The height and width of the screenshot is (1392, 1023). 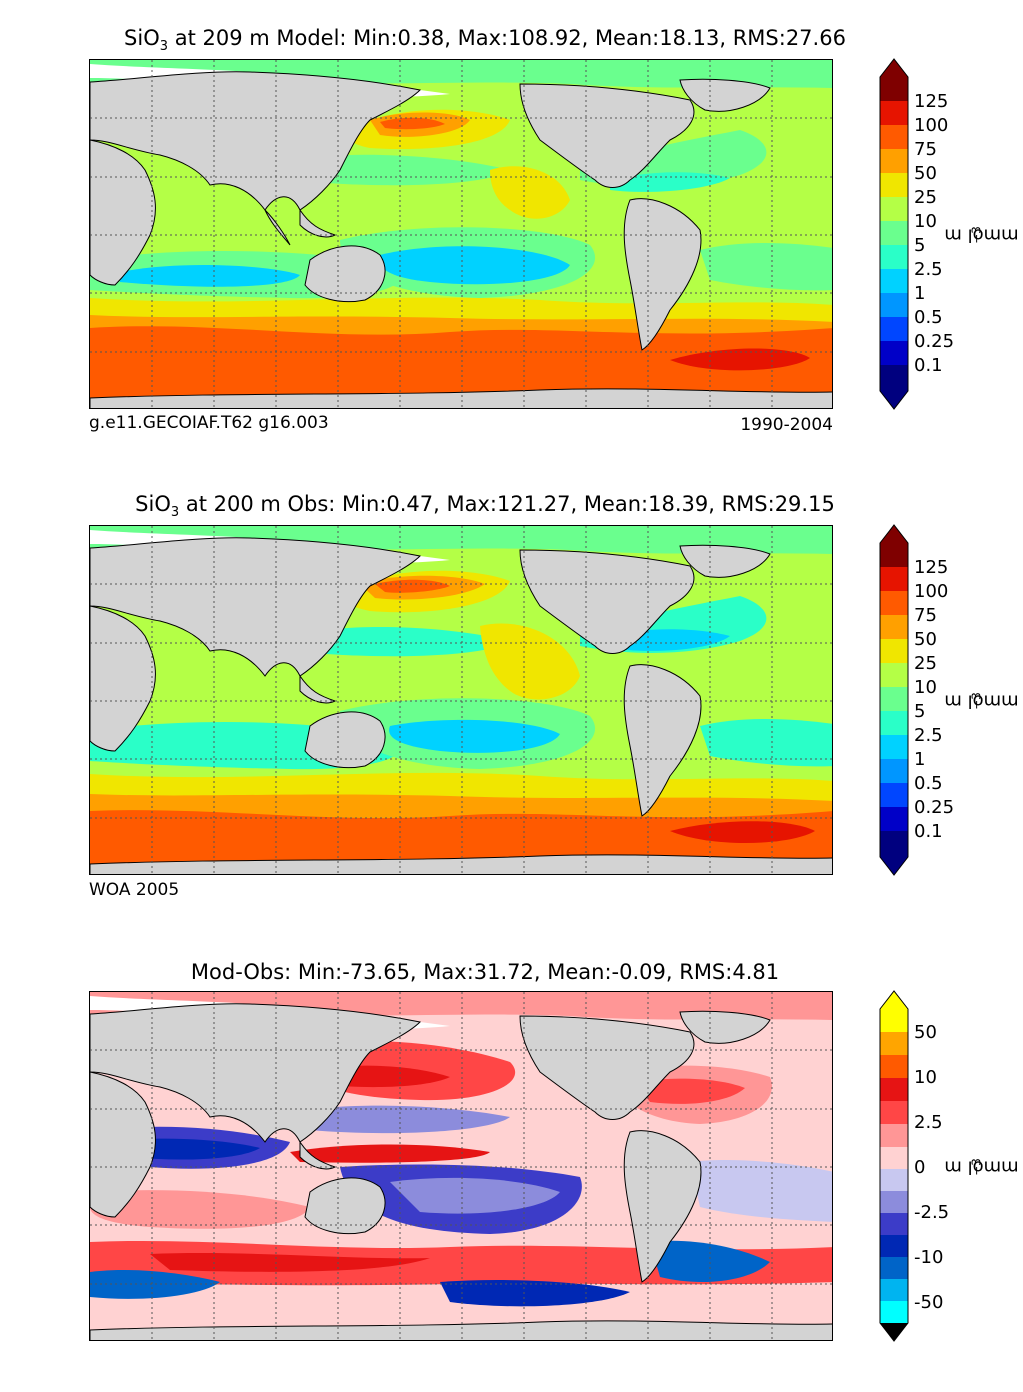 What do you see at coordinates (925, 1032) in the screenshot?
I see `diff-colorbar-tick: 50` at bounding box center [925, 1032].